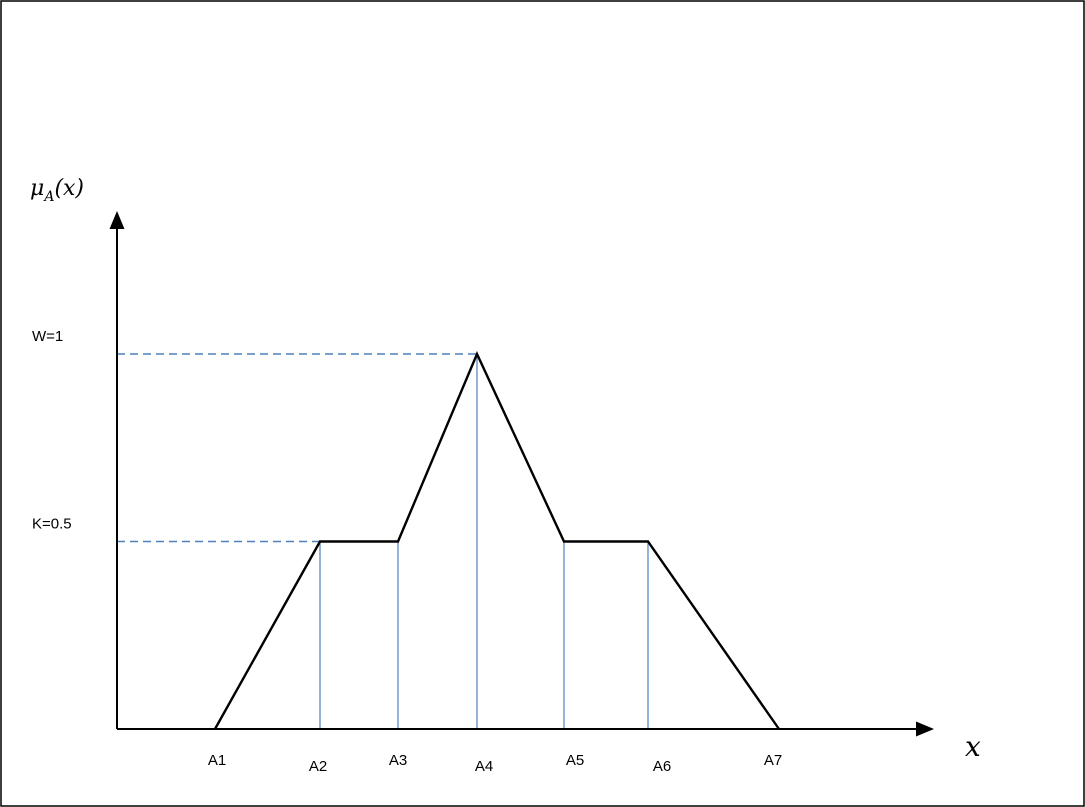  Describe the element at coordinates (398, 760) in the screenshot. I see `x-tick-label: A3` at that location.